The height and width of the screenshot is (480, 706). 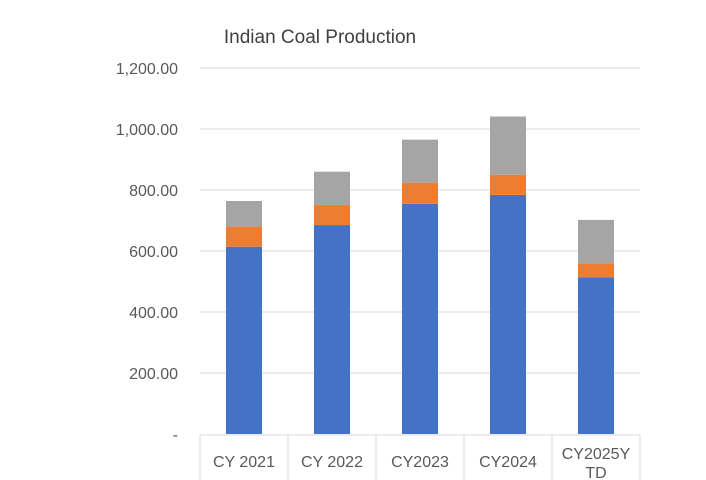 I want to click on y-tick-label: 600.00, so click(x=153, y=252).